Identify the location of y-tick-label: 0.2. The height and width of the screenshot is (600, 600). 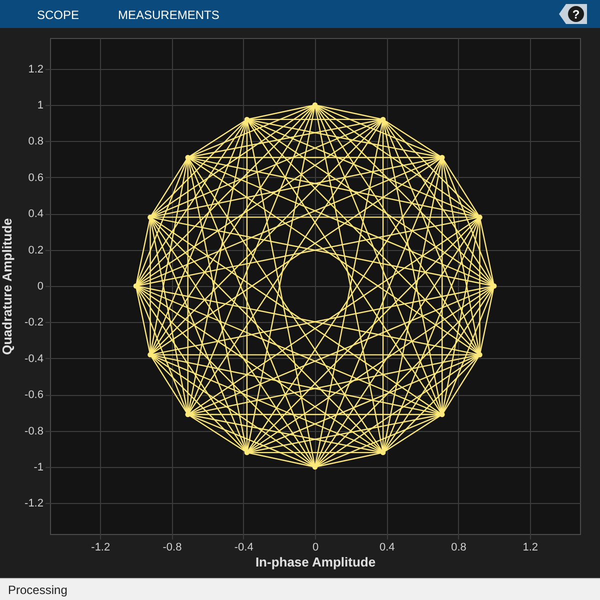
(36, 250).